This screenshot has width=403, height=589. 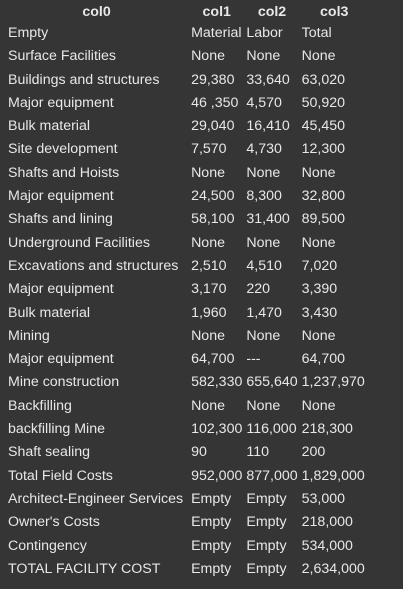 I want to click on header-row: col0 col1 col2 col3, so click(x=186, y=12).